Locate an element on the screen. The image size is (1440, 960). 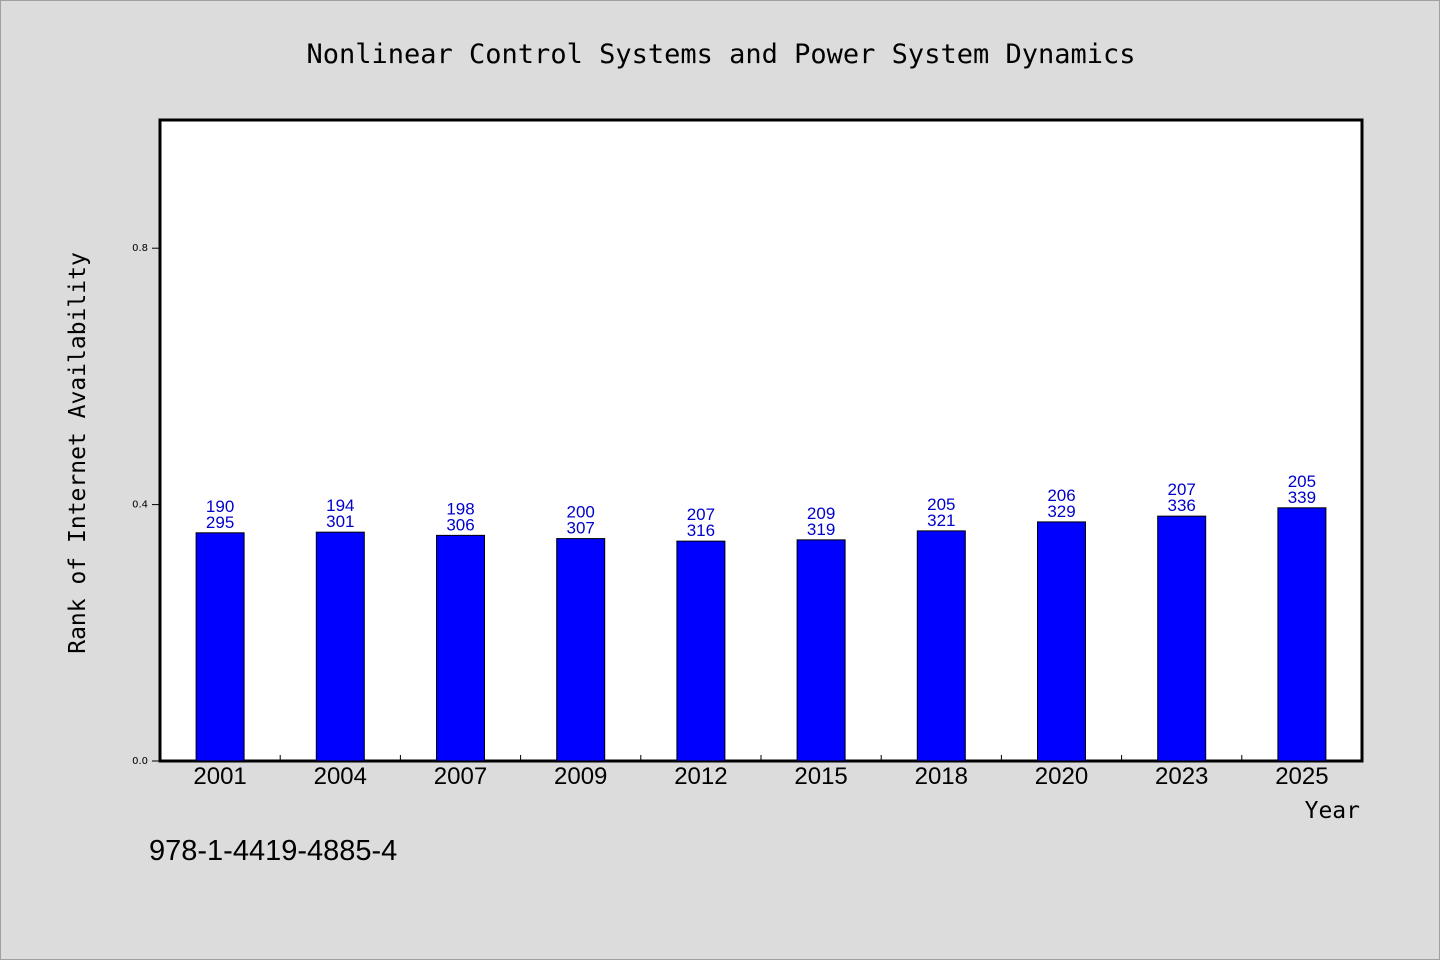
bar-label-top: 194 is located at coordinates (340, 505).